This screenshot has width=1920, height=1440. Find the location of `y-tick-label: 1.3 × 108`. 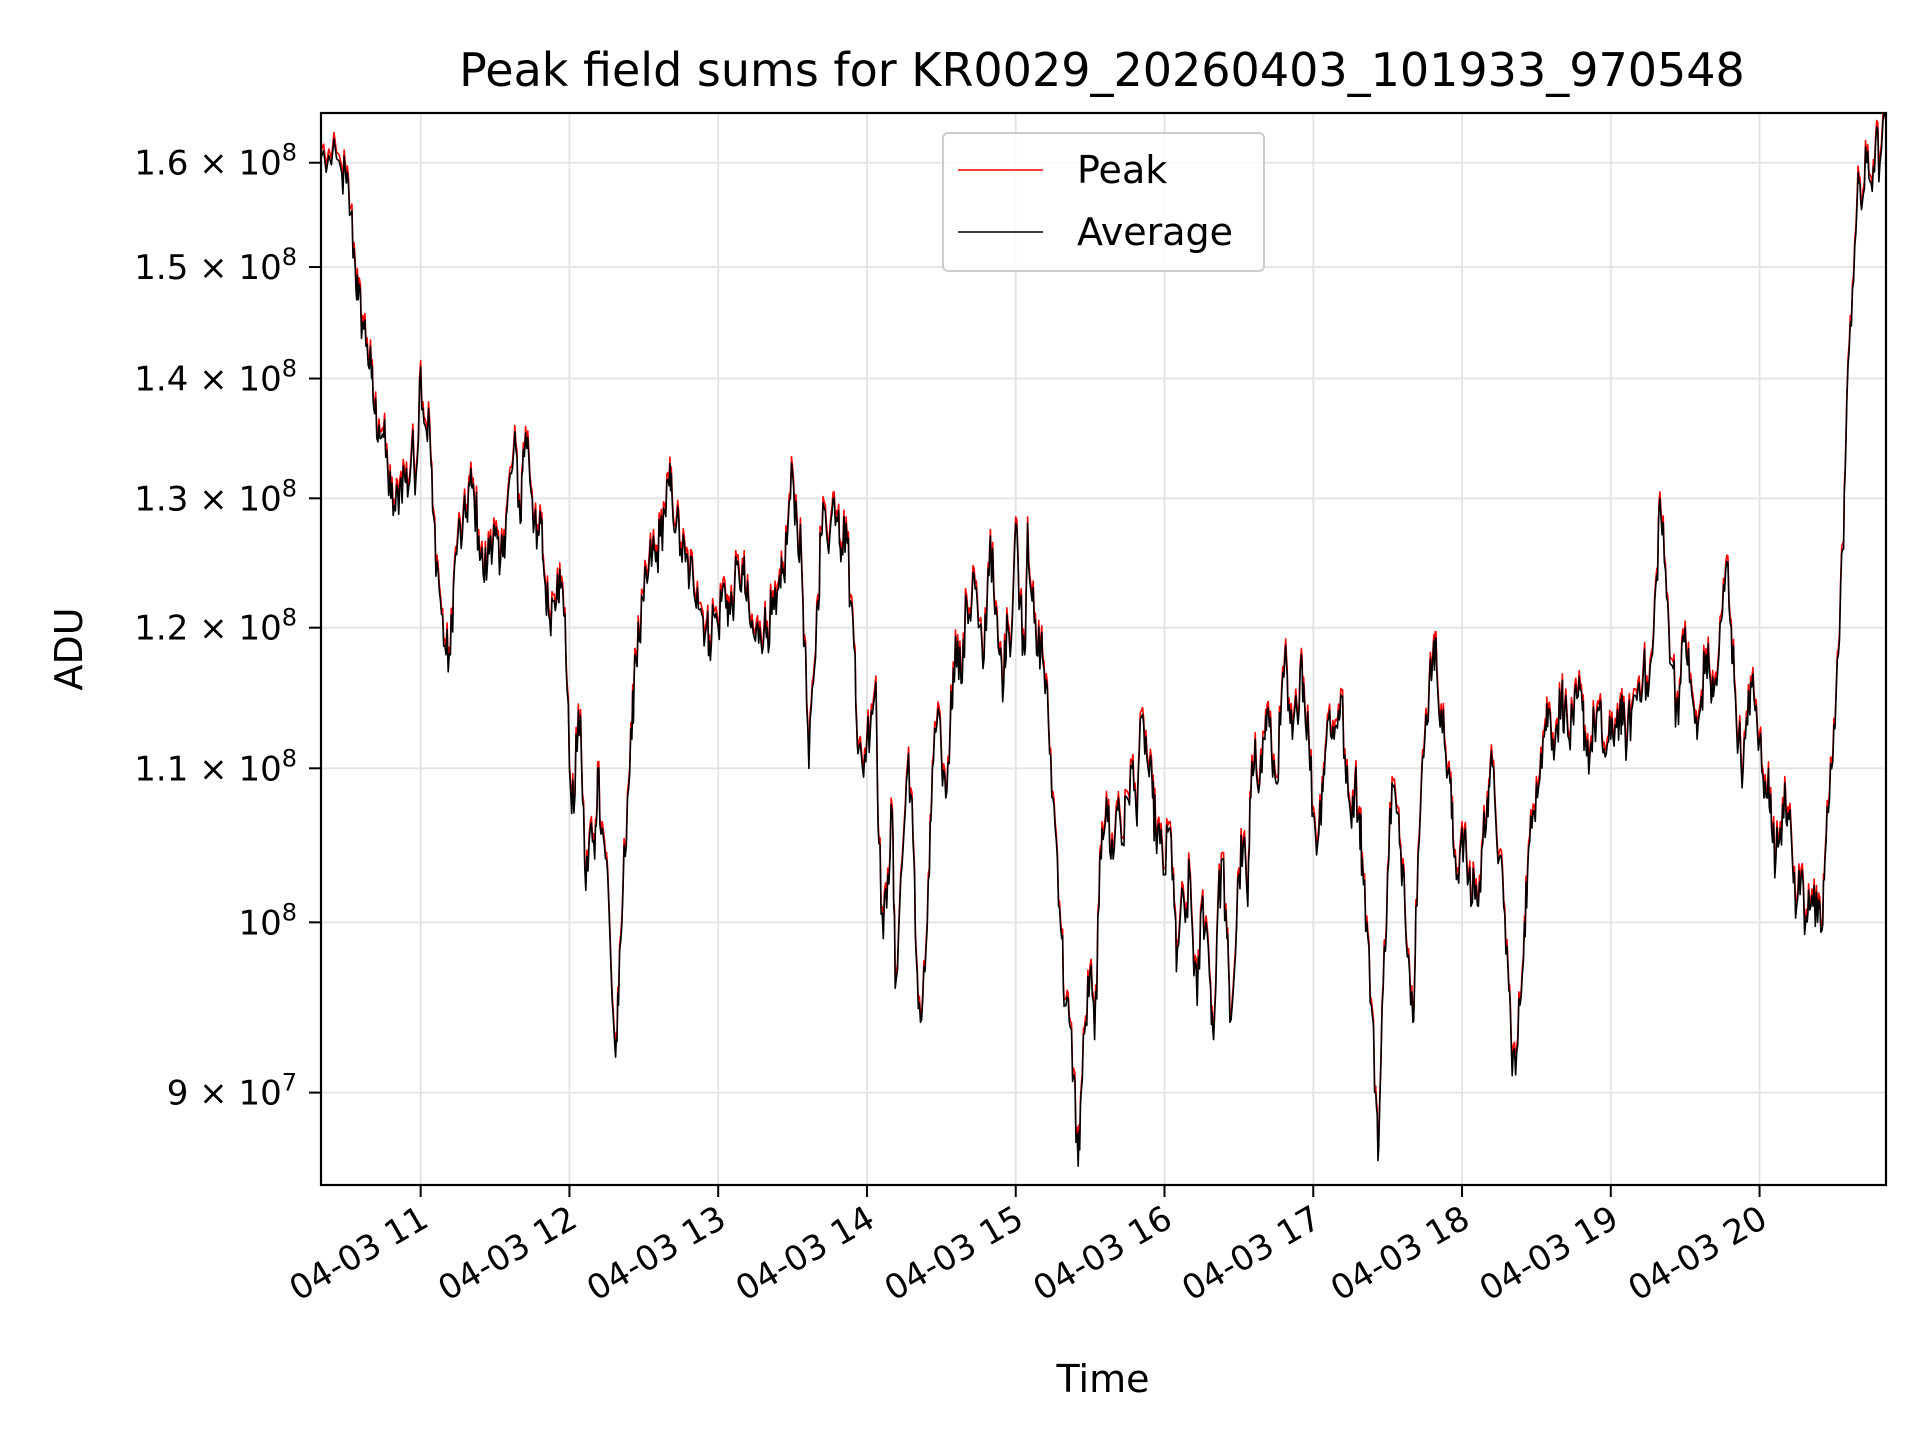

y-tick-label: 1.3 × 108 is located at coordinates (215, 496).